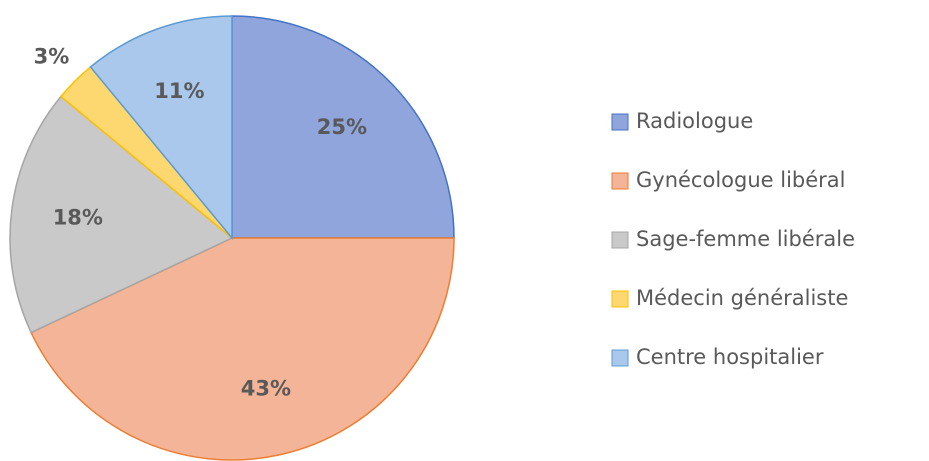 This screenshot has height=461, width=929. I want to click on data-label: 18%, so click(78, 218).